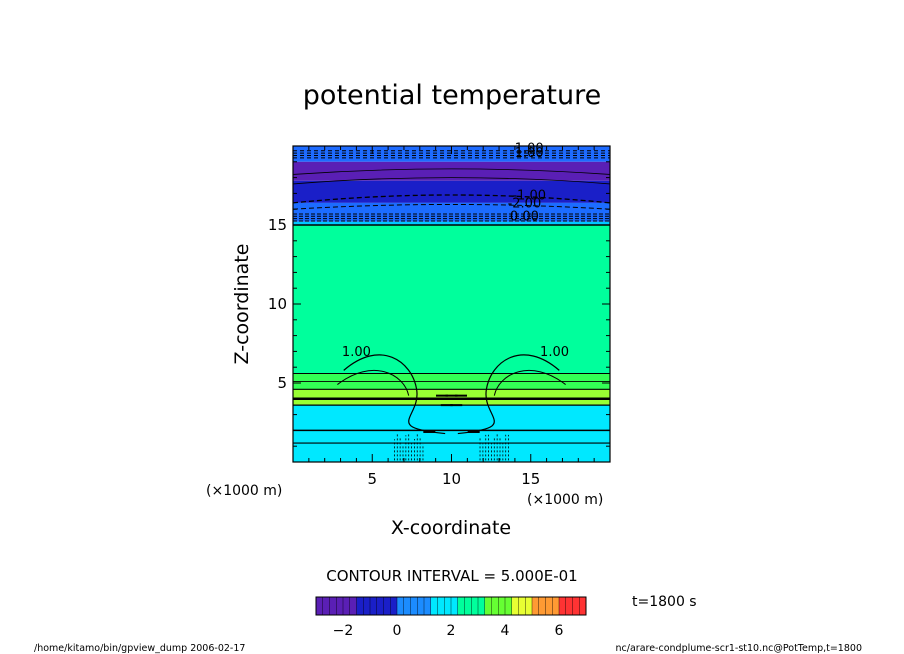 The image size is (904, 654). Describe the element at coordinates (282, 383) in the screenshot. I see `y-tick-label: 5` at that location.